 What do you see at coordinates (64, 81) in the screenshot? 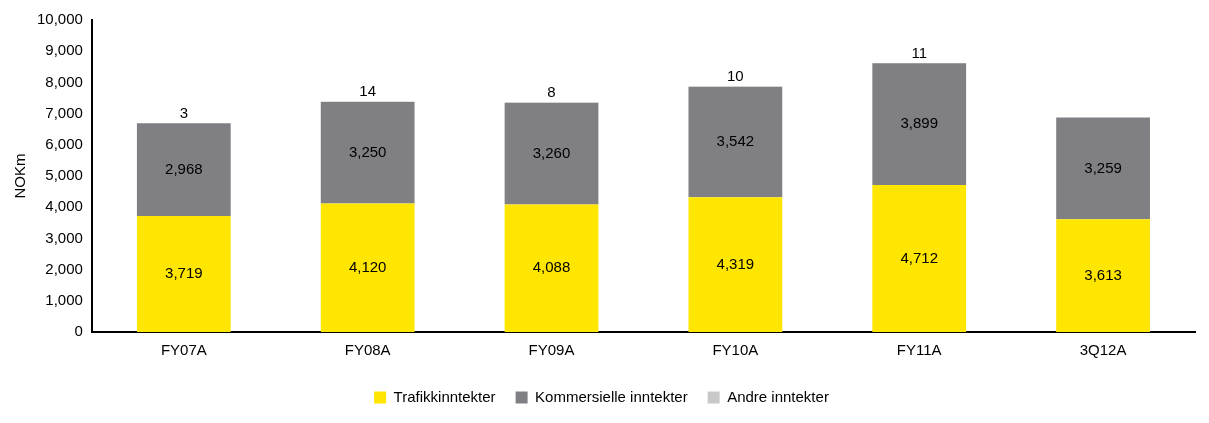
I see `y-tick-label: 8,000` at bounding box center [64, 81].